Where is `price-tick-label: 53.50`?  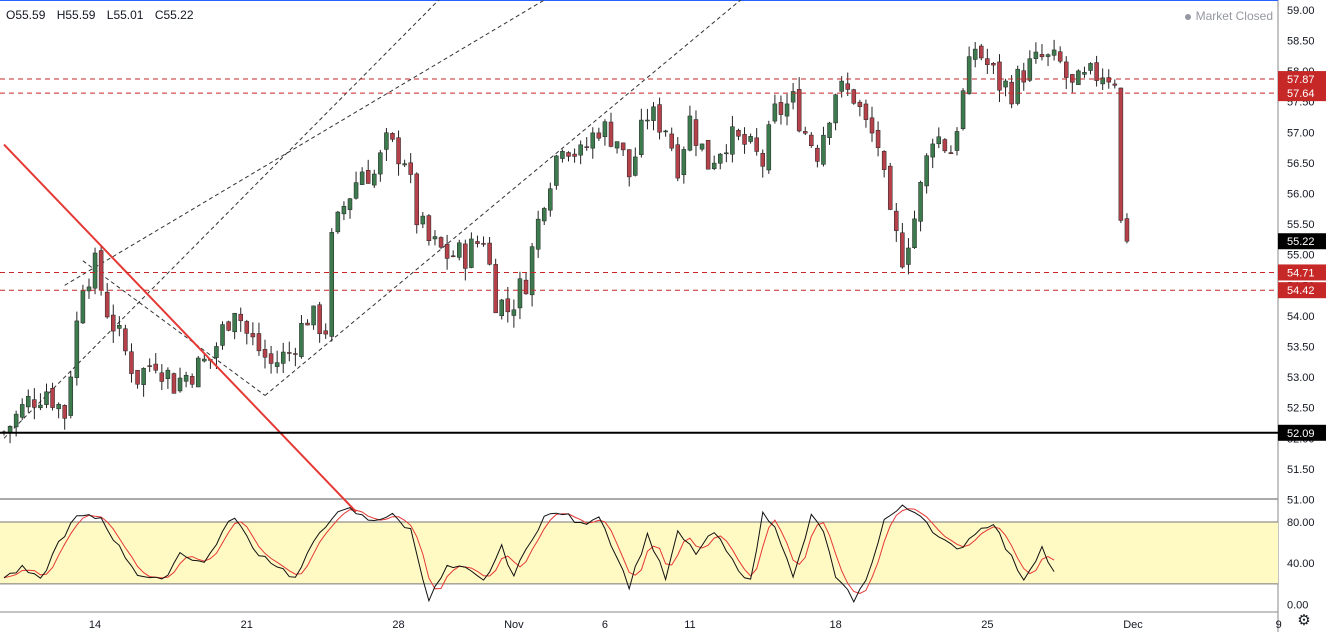 price-tick-label: 53.50 is located at coordinates (1301, 348).